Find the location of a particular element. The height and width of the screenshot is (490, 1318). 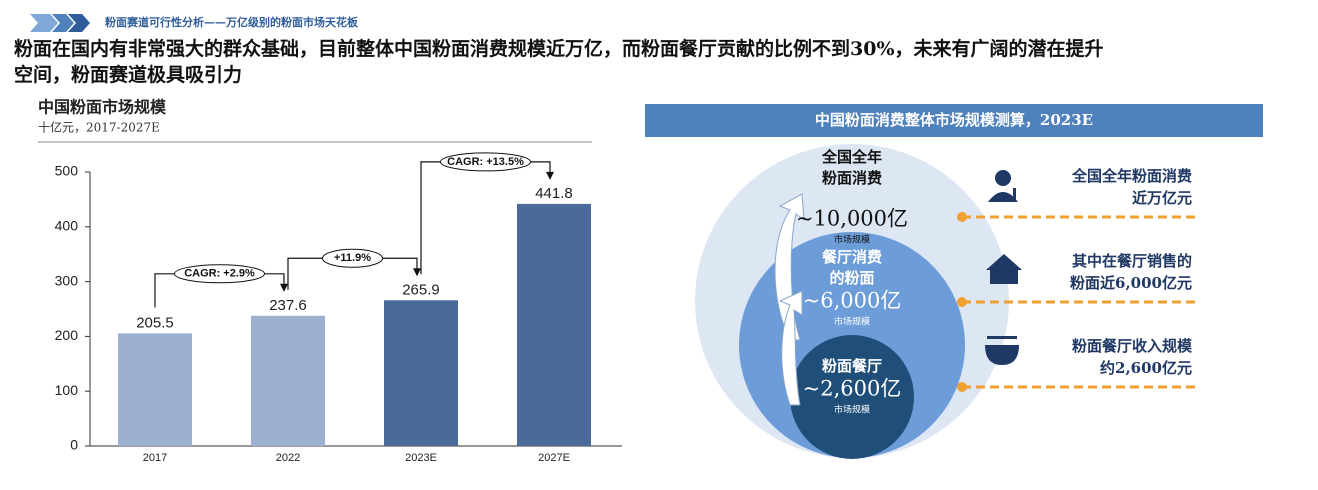

icons is located at coordinates (1003, 267).